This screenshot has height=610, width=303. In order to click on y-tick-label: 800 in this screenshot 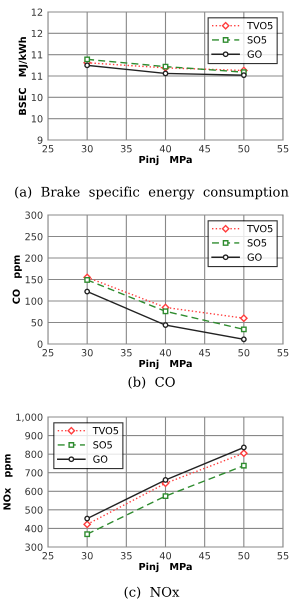, I will do `click(33, 454)`.